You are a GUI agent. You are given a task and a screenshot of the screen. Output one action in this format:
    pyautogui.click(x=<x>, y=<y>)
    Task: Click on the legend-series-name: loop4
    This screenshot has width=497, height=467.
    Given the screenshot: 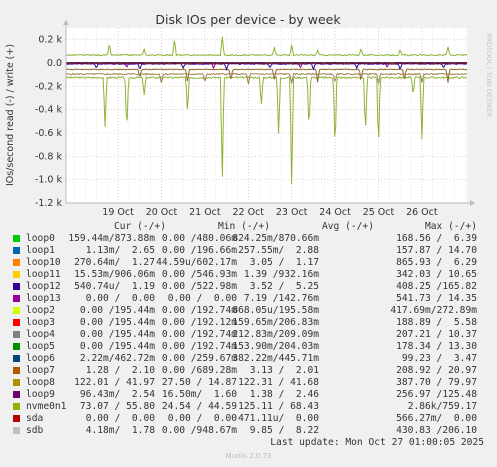 What is the action you would take?
    pyautogui.click(x=40, y=334)
    